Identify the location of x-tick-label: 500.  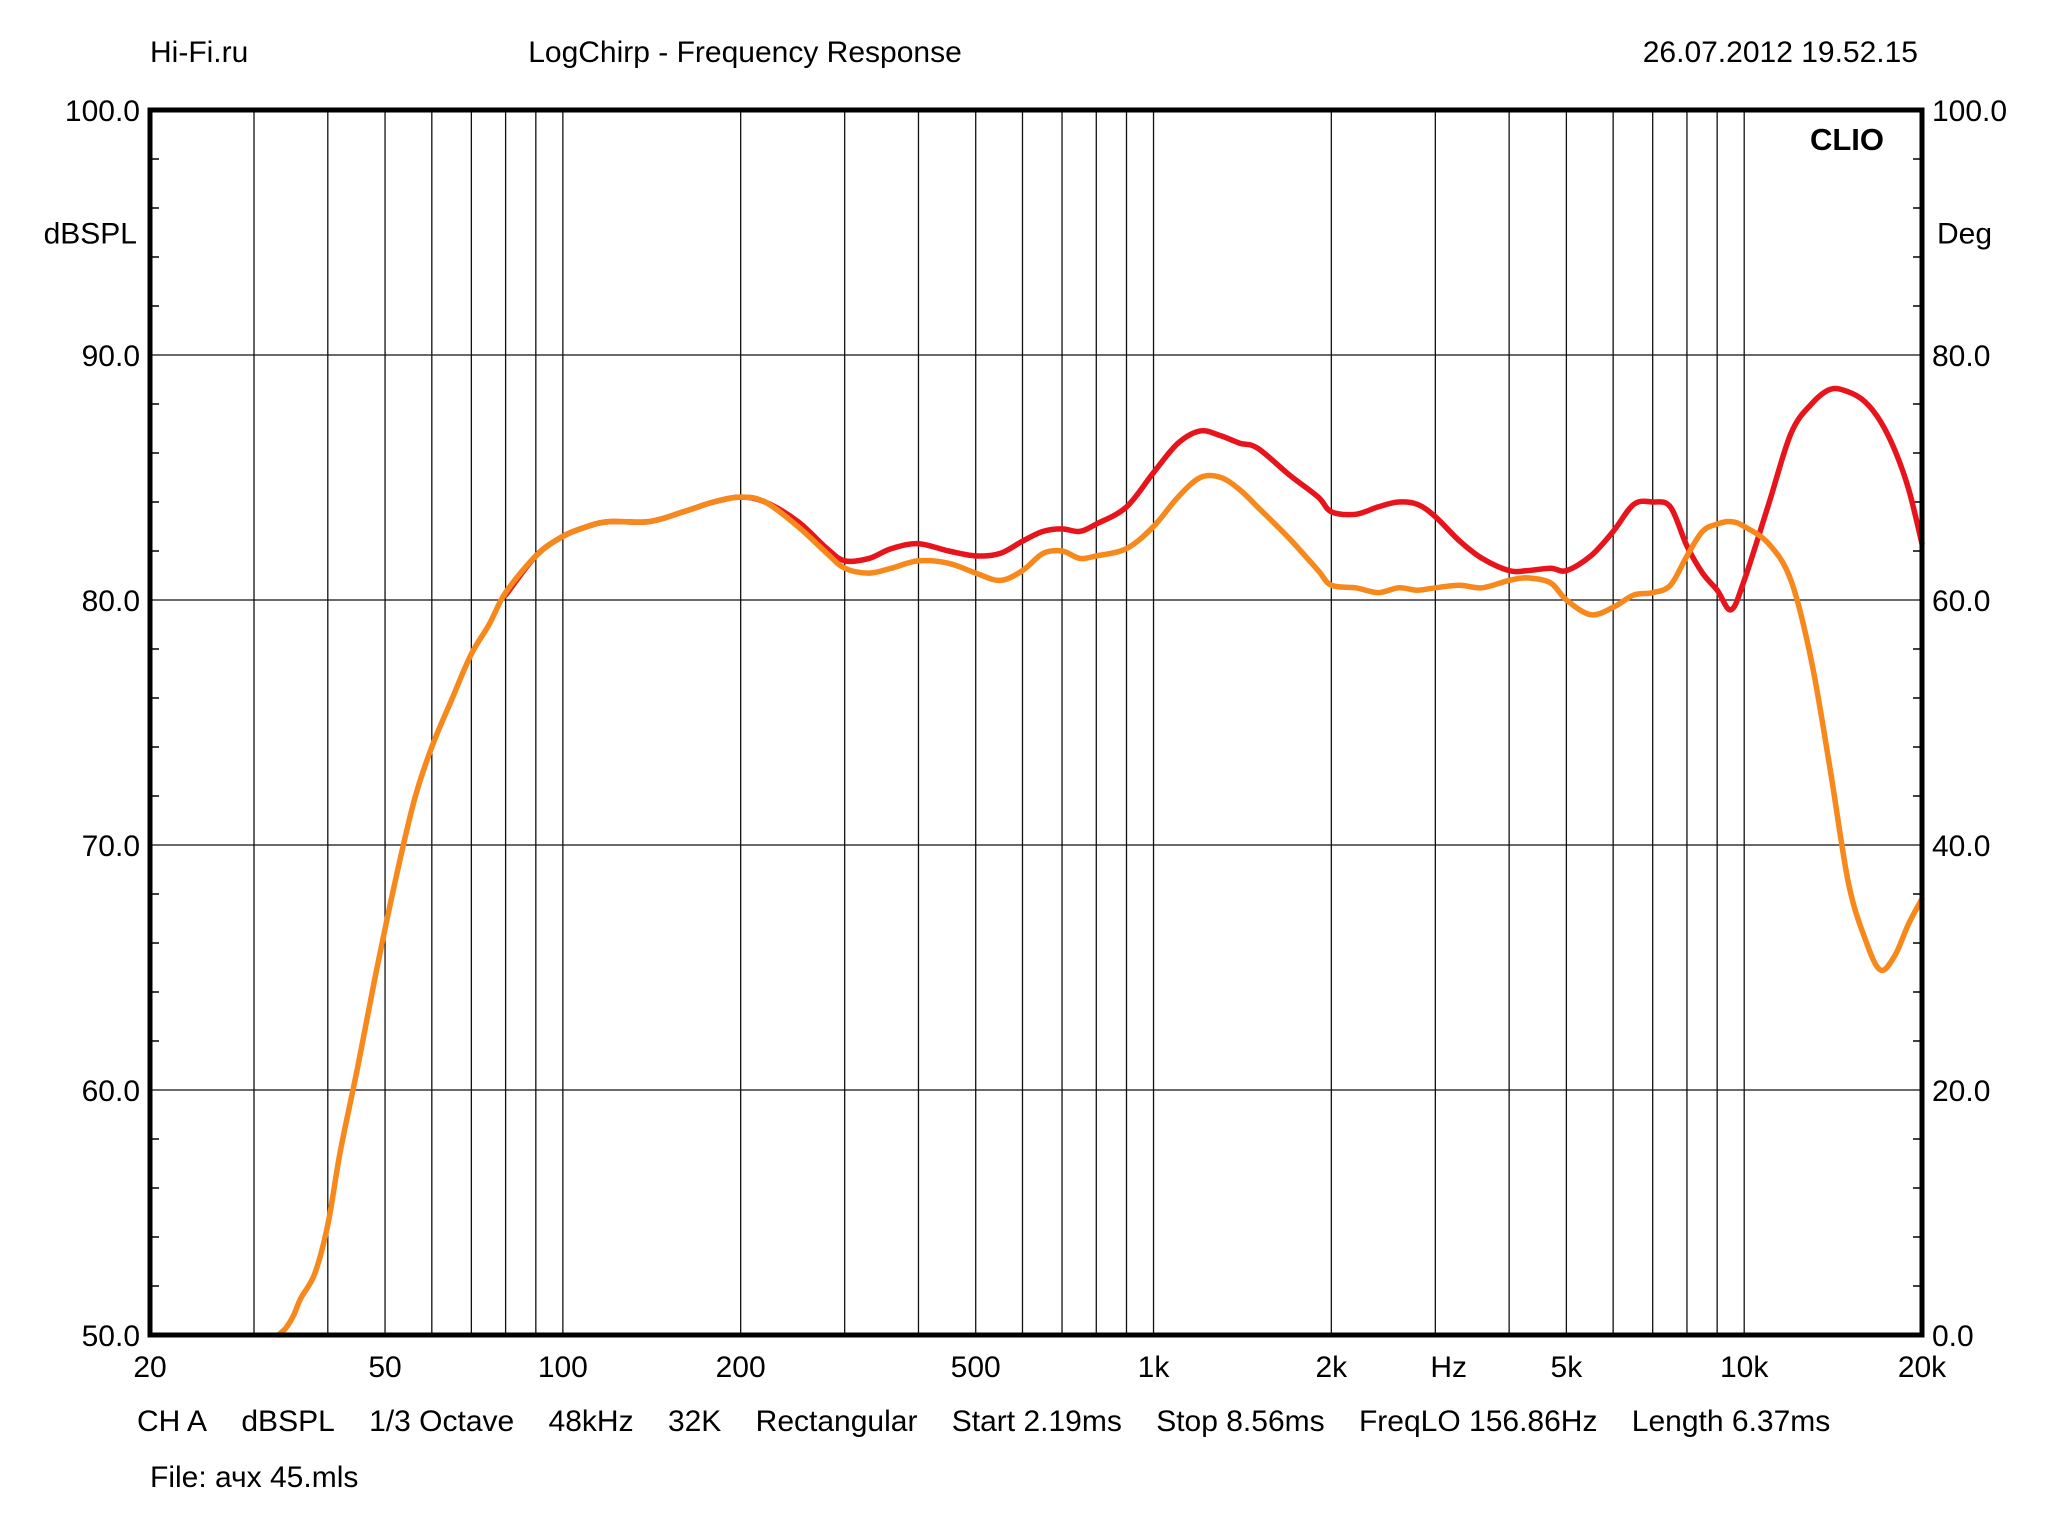
(976, 1367).